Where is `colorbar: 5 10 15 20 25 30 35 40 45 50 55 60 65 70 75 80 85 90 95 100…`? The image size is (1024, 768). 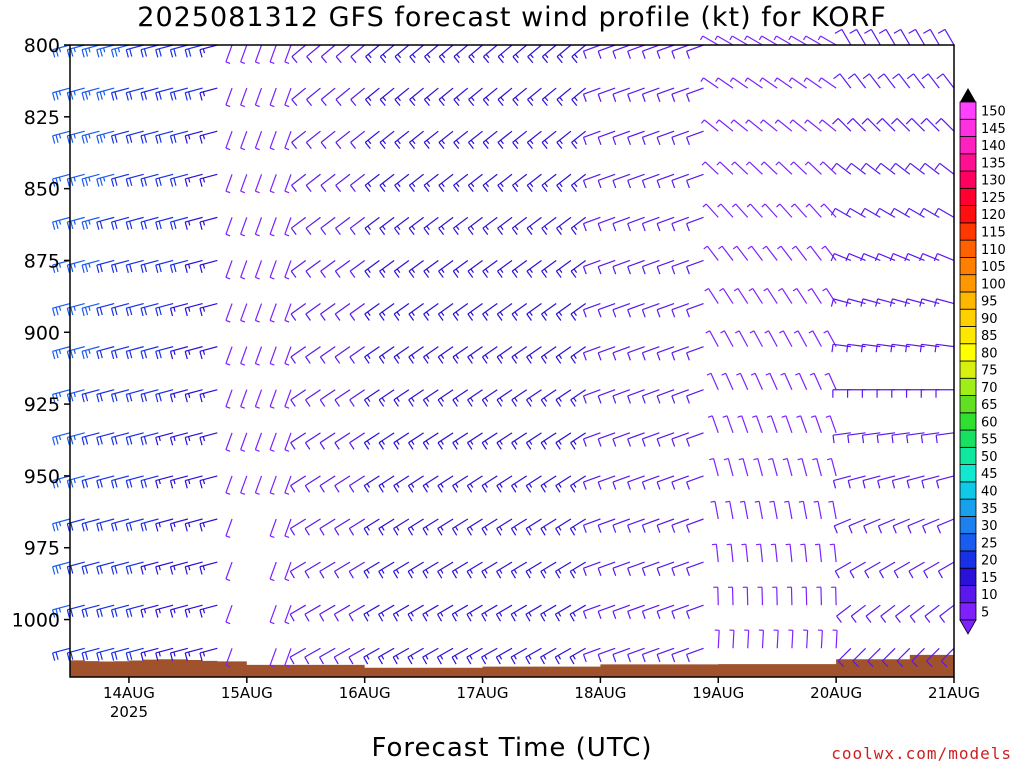 colorbar: 5 10 15 20 25 30 35 40 45 50 55 60 65 70 75 80 85 90 95 100… is located at coordinates (982, 361).